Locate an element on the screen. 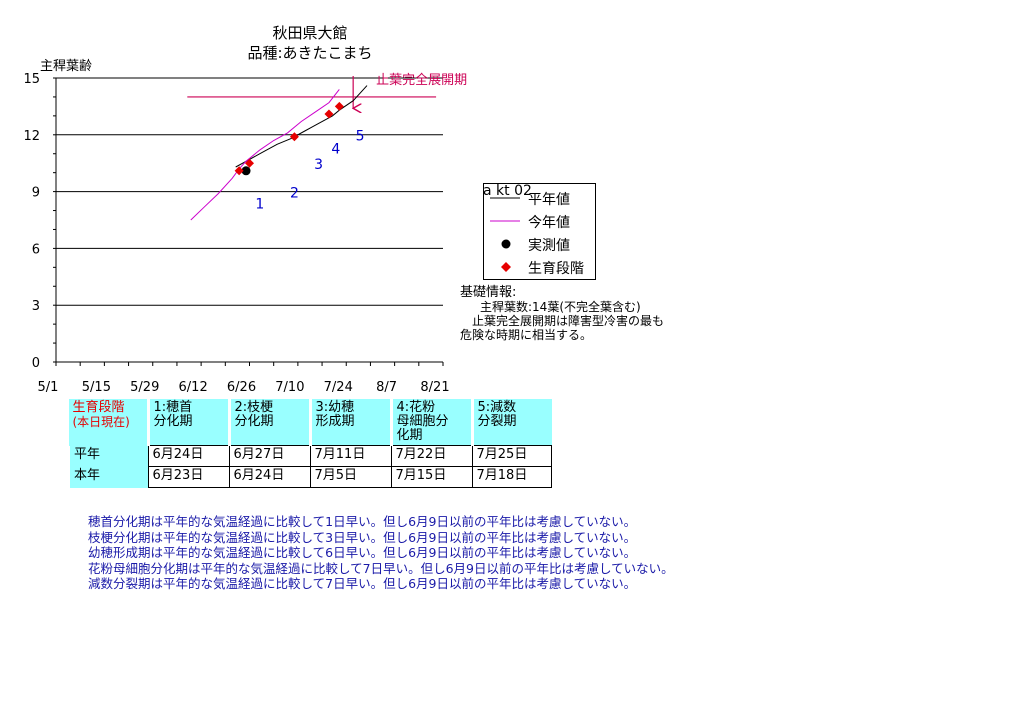 The image size is (1024, 724). stage-header-4: 4:花粉 母細胞分 化期 is located at coordinates (430, 422).